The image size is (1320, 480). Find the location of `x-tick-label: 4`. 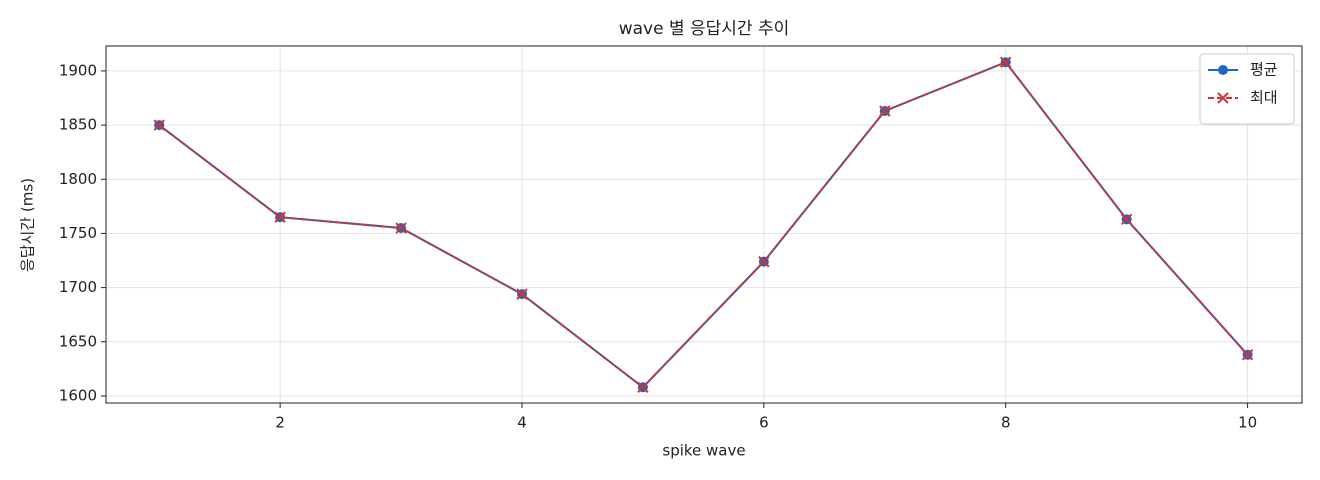

x-tick-label: 4 is located at coordinates (522, 423).